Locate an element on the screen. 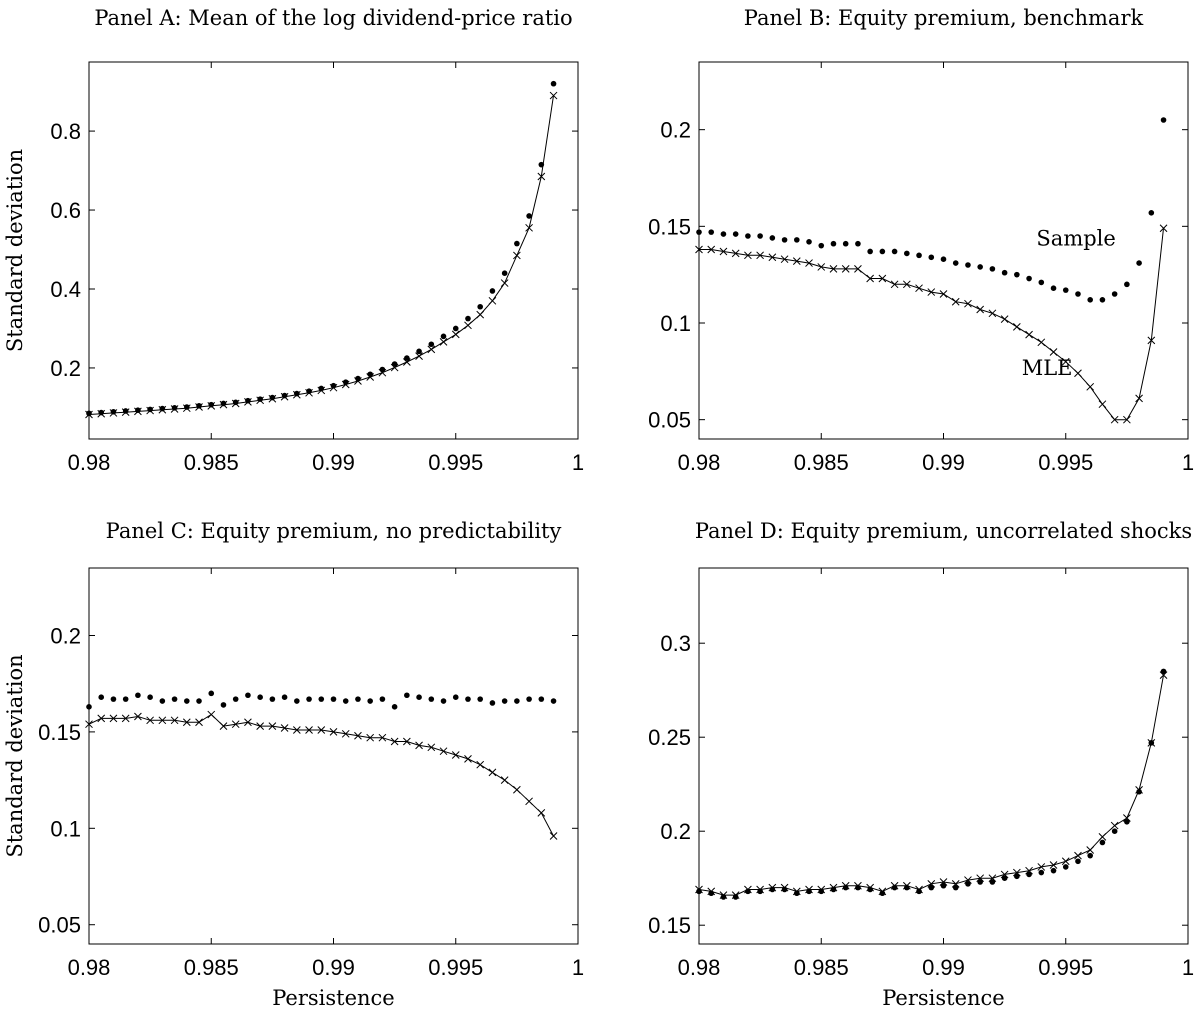 The image size is (1198, 1013). y-axis-label: Standard deviation is located at coordinates (15, 250).